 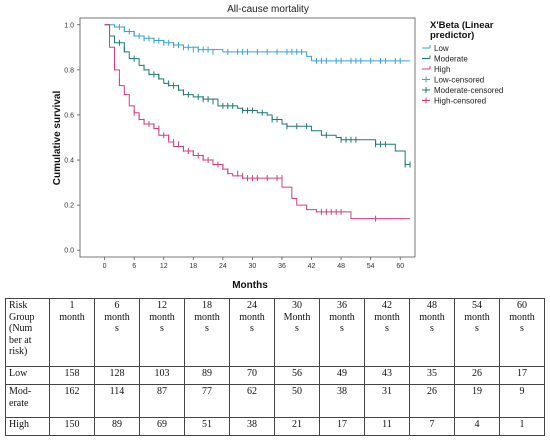 I want to click on risk-header-cell: 12 month s, so click(x=162, y=332).